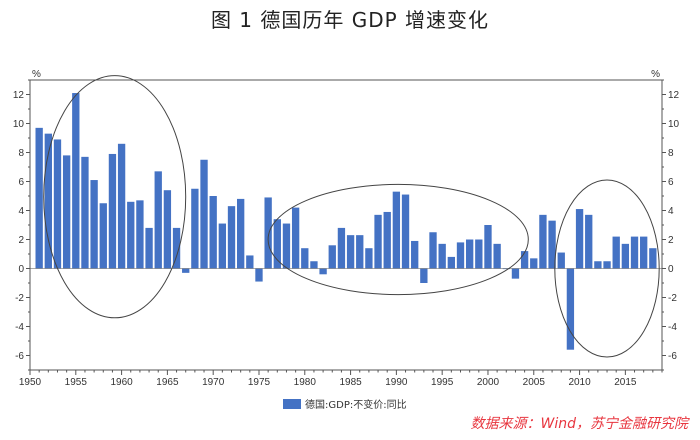  What do you see at coordinates (369, 258) in the screenshot?
I see `bar-1987` at bounding box center [369, 258].